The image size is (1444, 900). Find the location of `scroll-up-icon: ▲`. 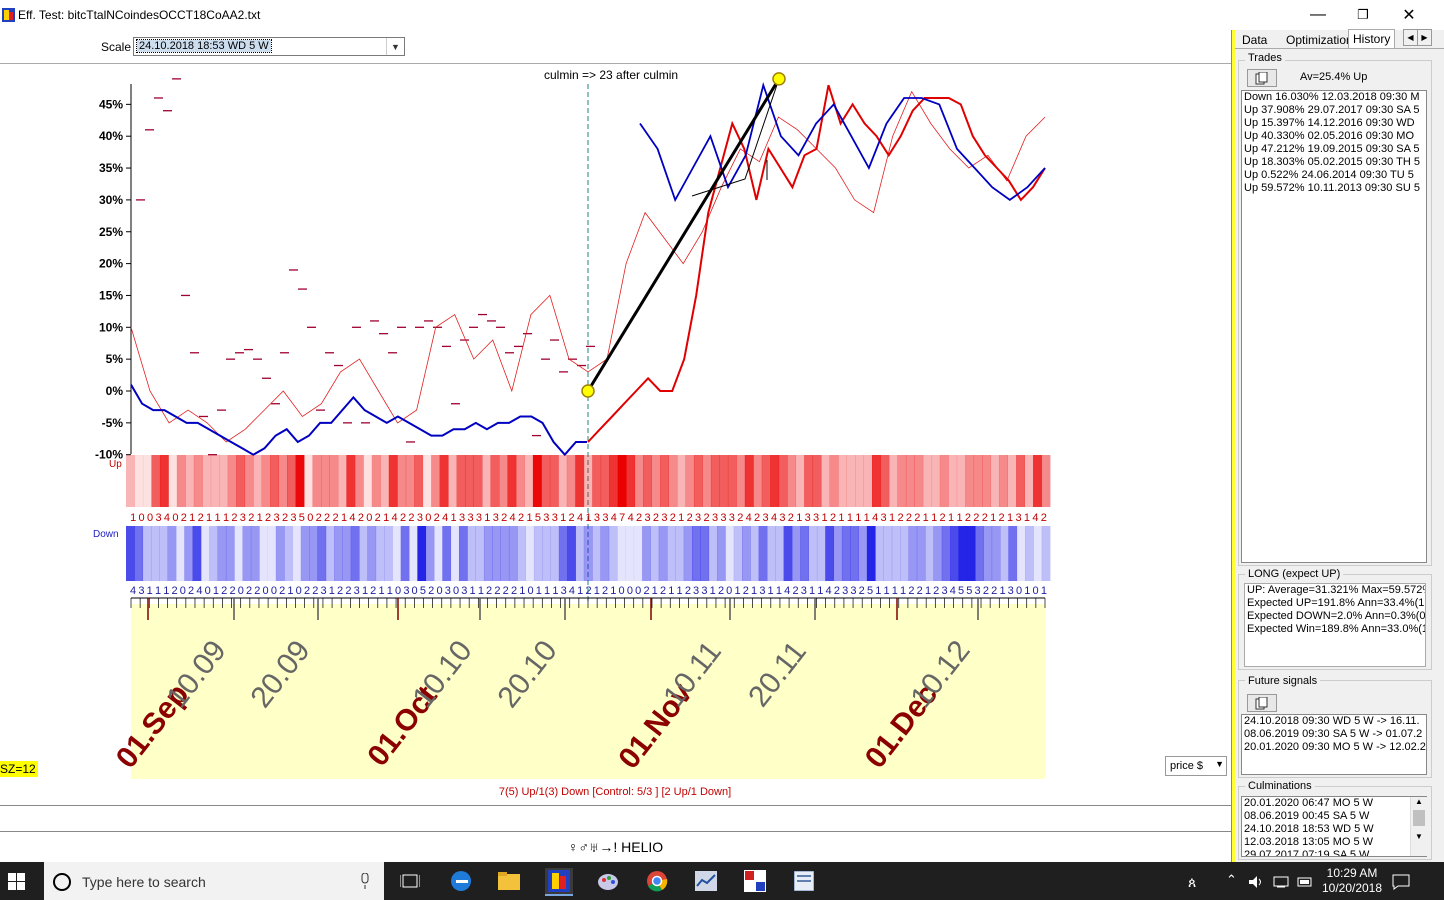

scroll-up-icon: ▲ is located at coordinates (1419, 801).